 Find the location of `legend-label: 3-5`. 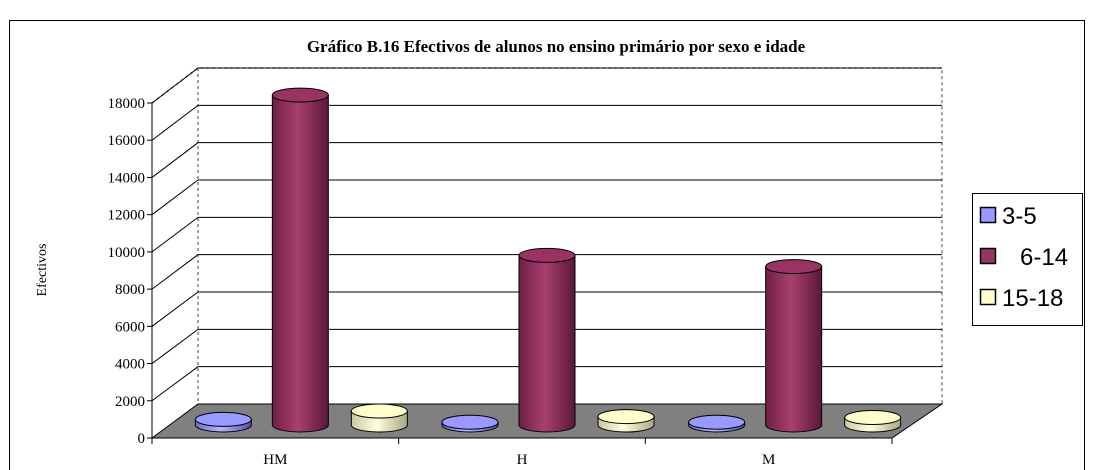

legend-label: 3-5 is located at coordinates (1019, 216).